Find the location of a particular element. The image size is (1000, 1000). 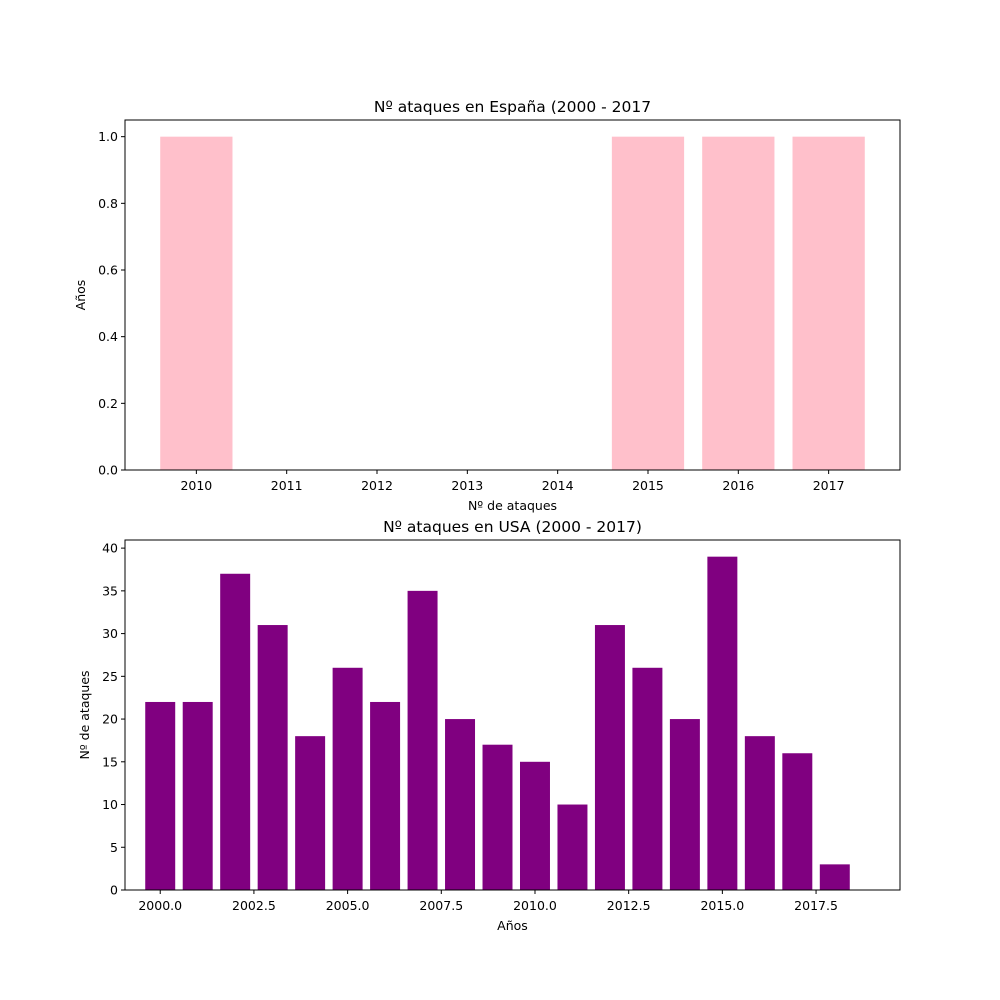

x-tick-label: 2010.0 is located at coordinates (535, 905).